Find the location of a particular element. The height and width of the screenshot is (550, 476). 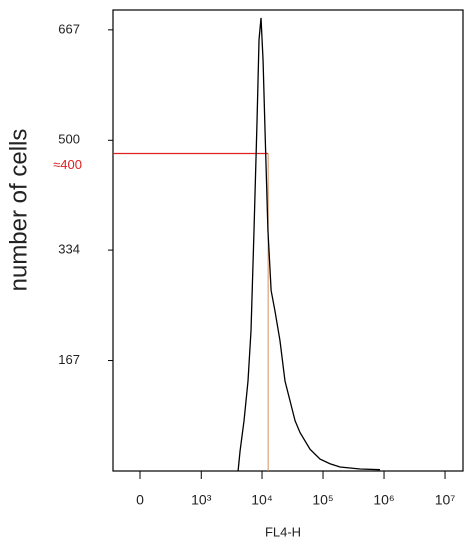

x-tick-label: 0 is located at coordinates (140, 500).